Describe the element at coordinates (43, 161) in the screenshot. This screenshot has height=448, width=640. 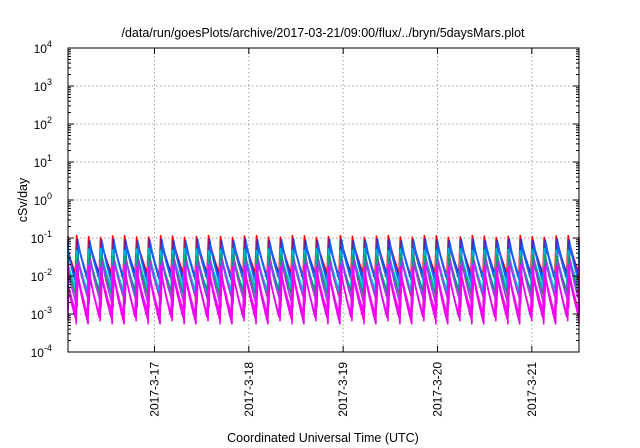
I see `y-tick-label: 10¹` at that location.